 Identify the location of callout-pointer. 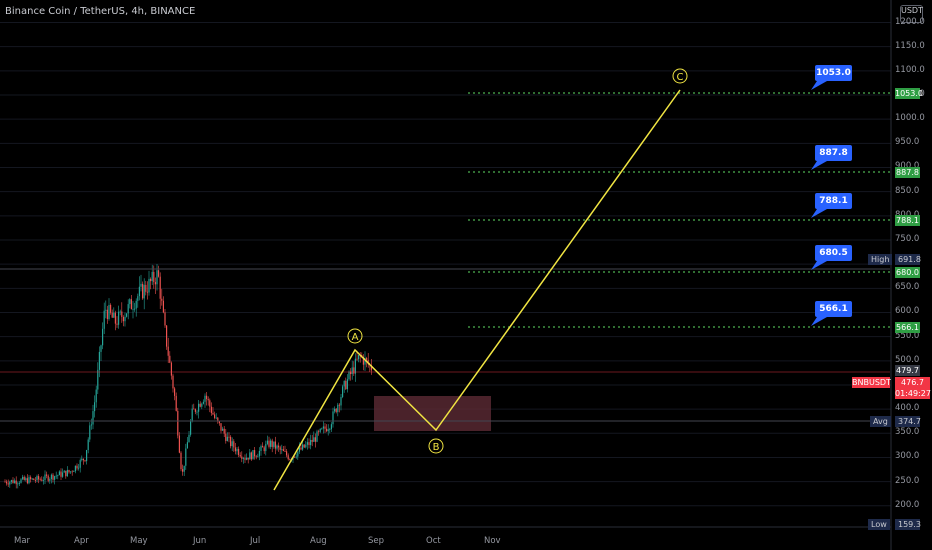
(819, 165).